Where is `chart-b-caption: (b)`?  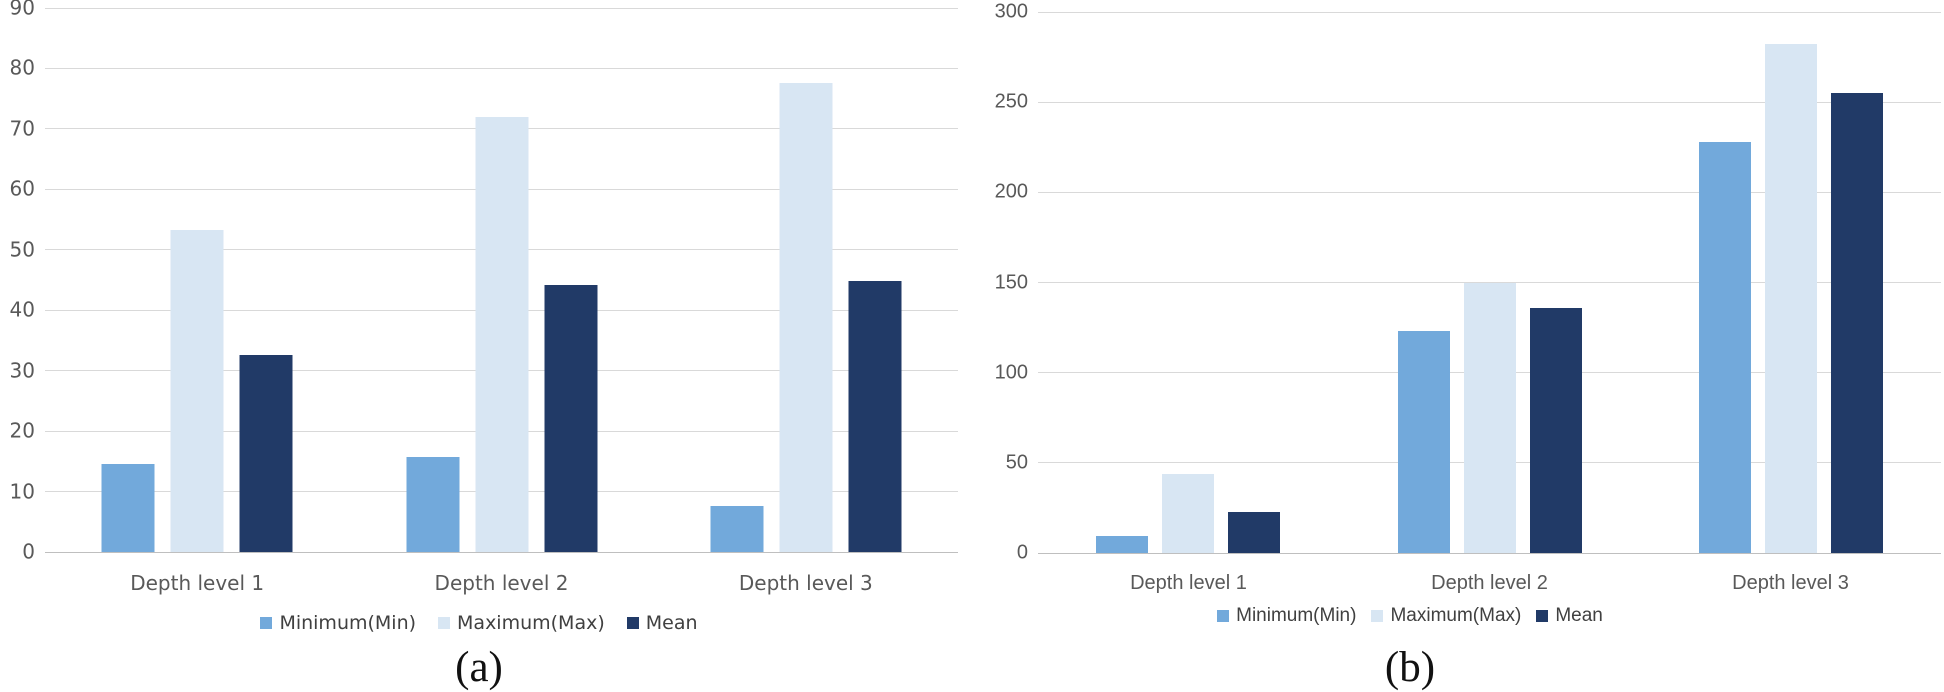
chart-b-caption: (b) is located at coordinates (1410, 667).